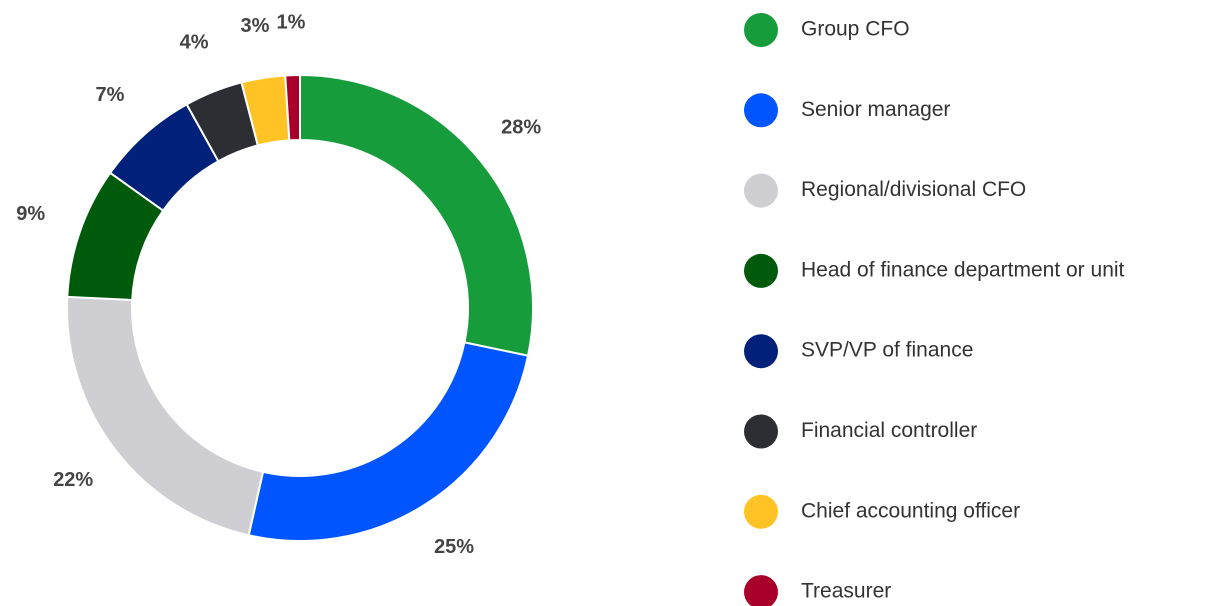  Describe the element at coordinates (30, 214) in the screenshot. I see `value-label: 9%` at that location.